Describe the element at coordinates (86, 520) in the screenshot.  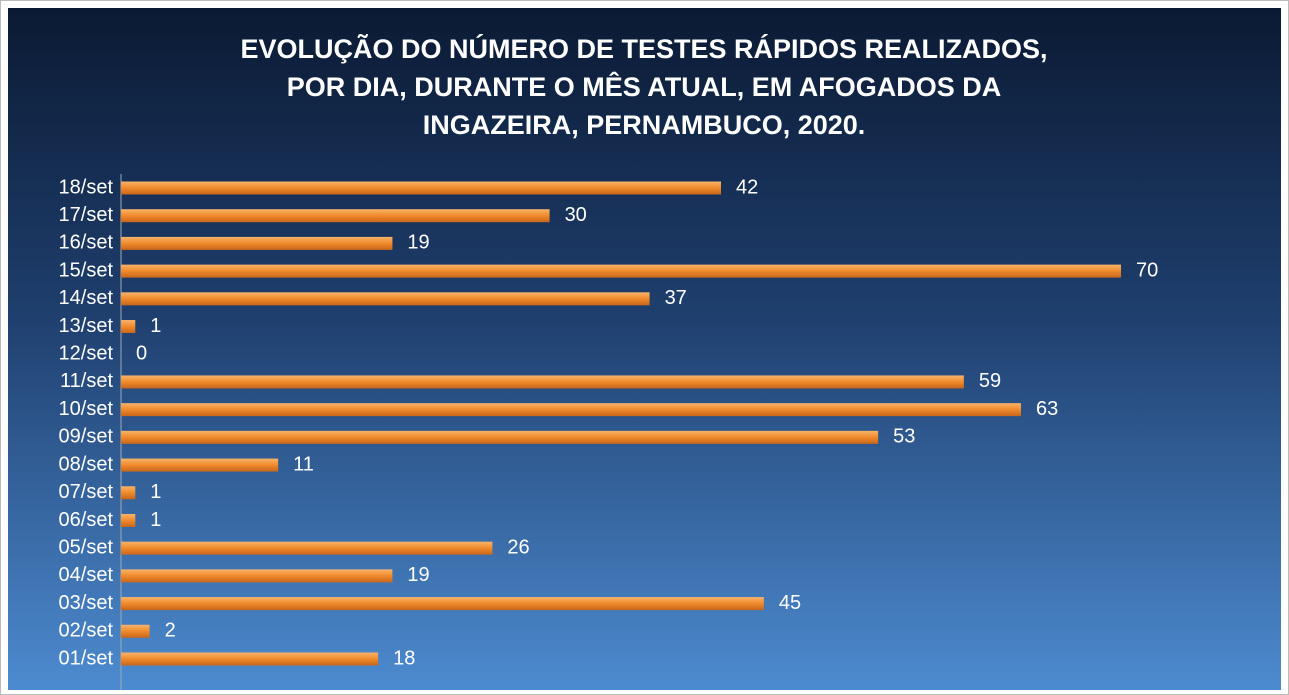
I see `y-tick-label: 06/set` at that location.